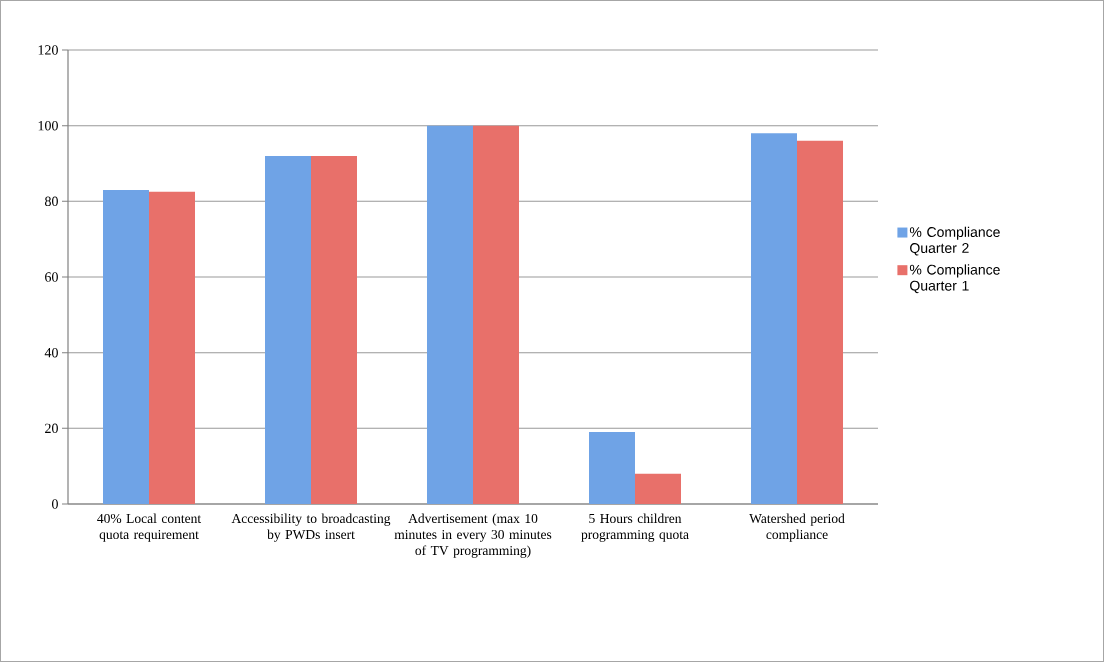 The image size is (1104, 662). What do you see at coordinates (48, 50) in the screenshot?
I see `y-tick-label: 120` at bounding box center [48, 50].